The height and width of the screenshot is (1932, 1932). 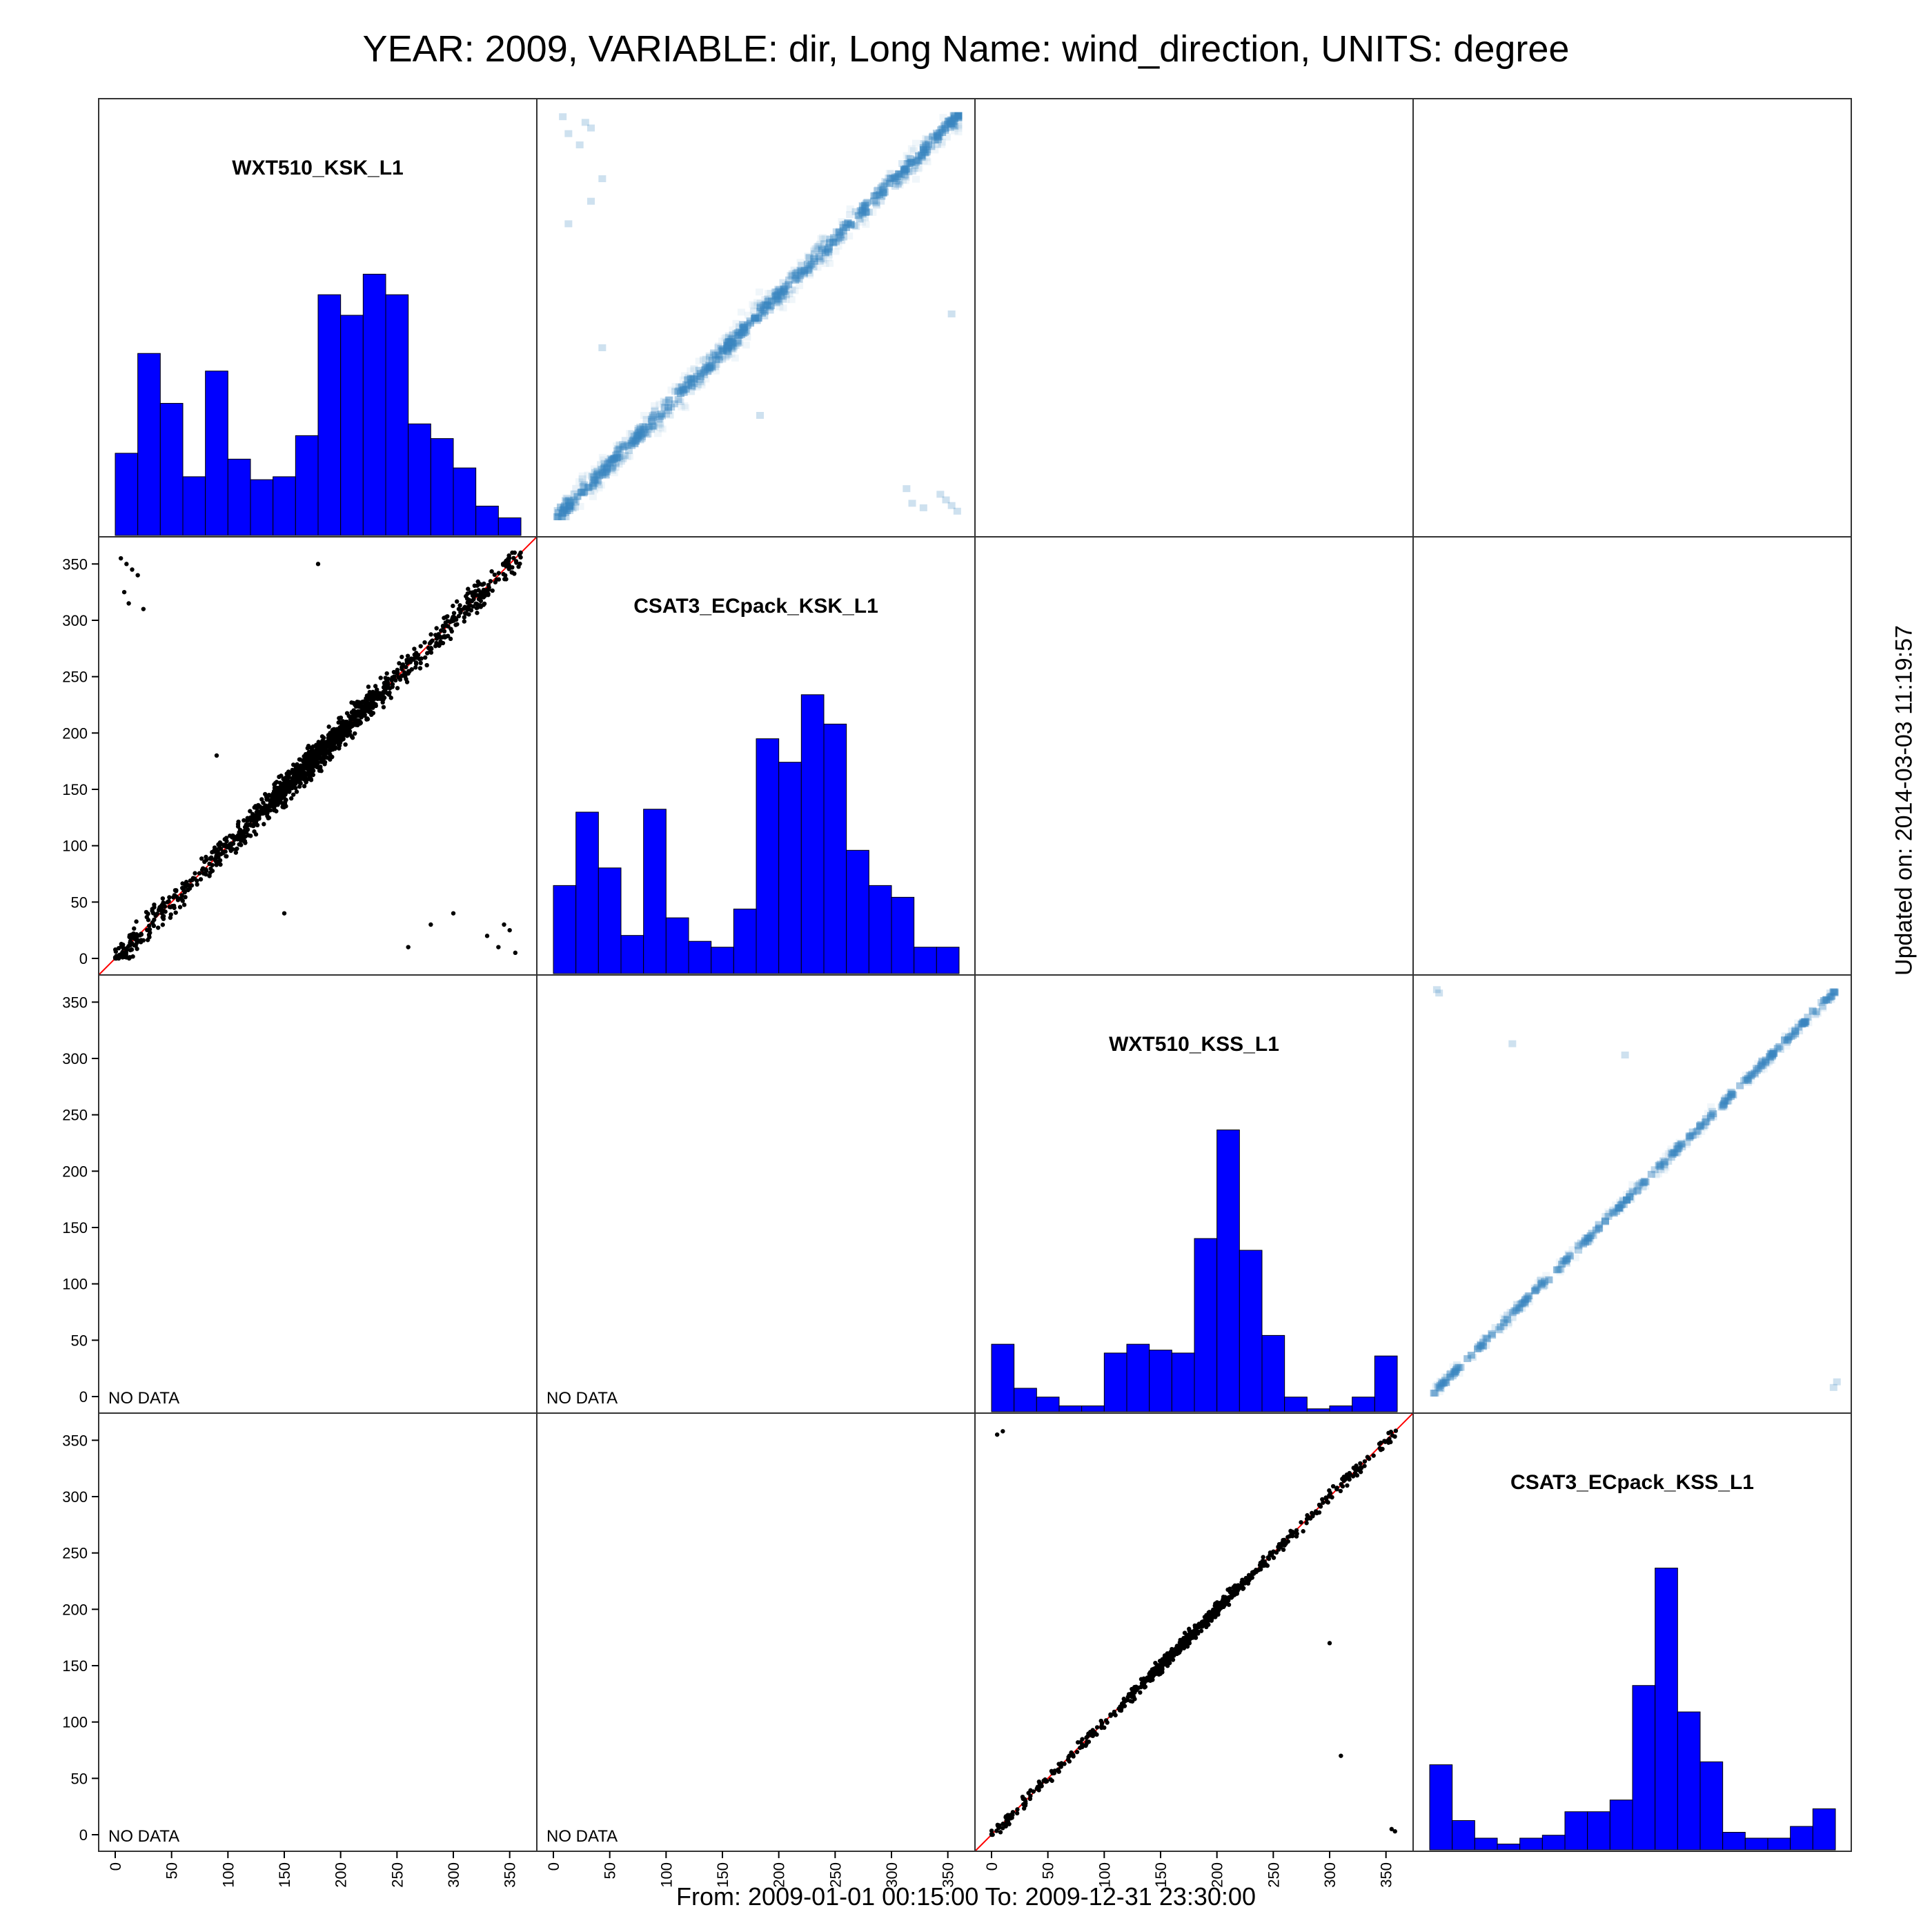 What do you see at coordinates (318, 1632) in the screenshot?
I see `panel-border` at bounding box center [318, 1632].